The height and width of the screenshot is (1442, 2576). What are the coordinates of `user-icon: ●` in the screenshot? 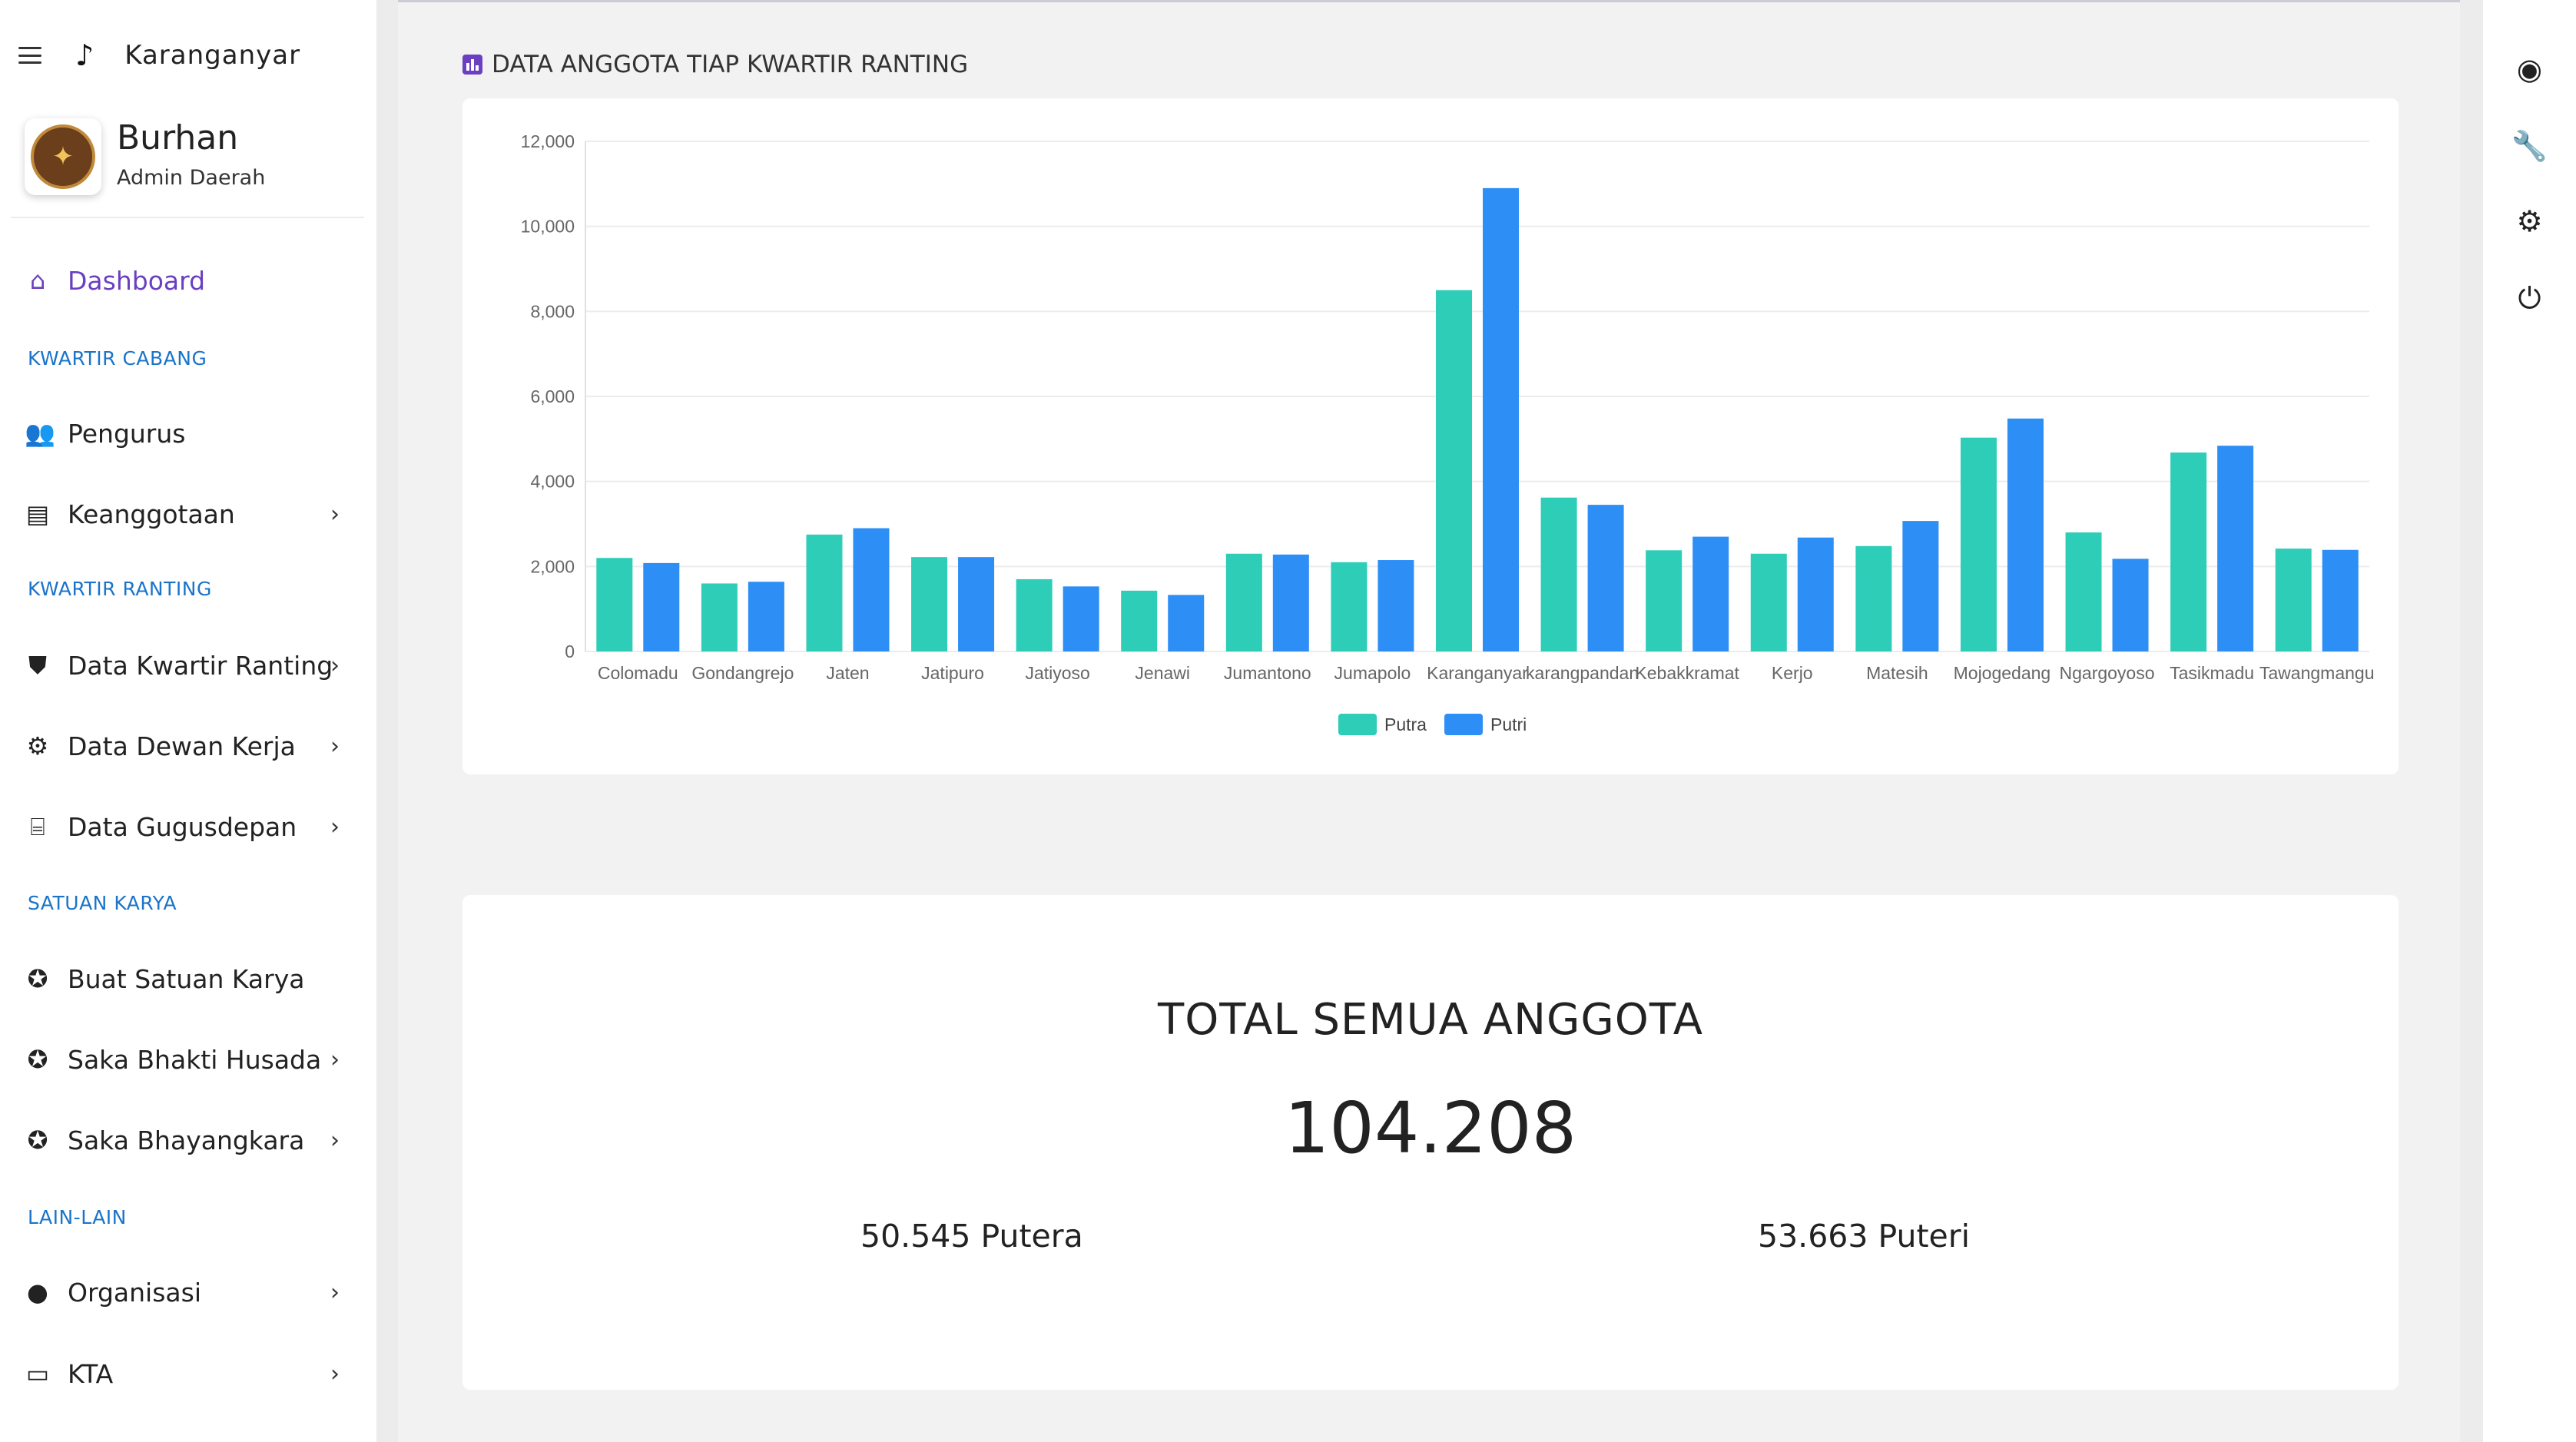 It's located at (37, 1292).